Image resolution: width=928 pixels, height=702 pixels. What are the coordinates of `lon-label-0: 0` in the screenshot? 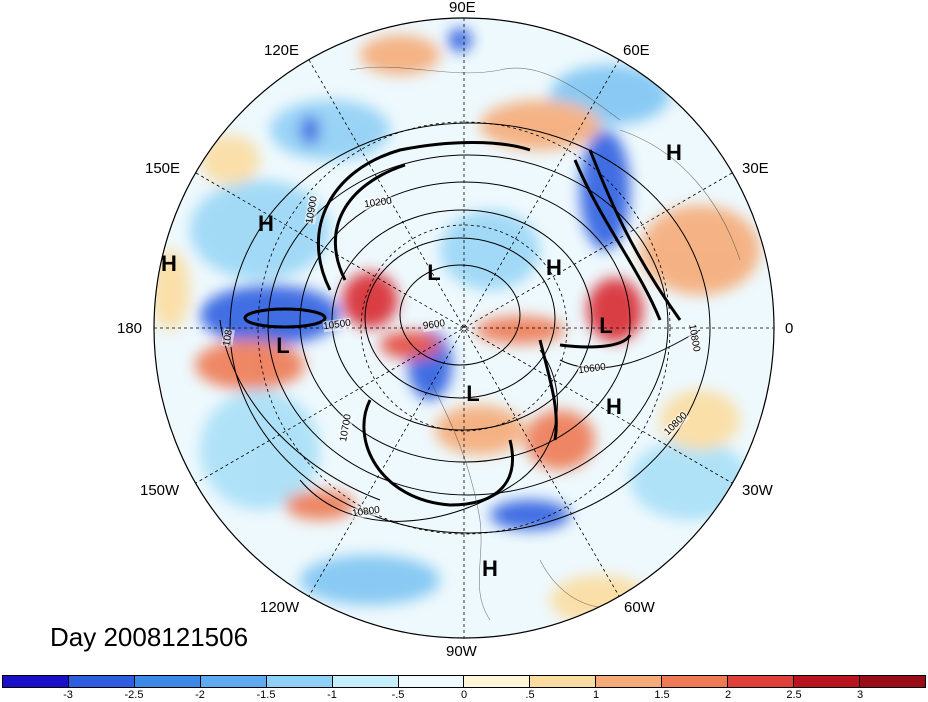 It's located at (789, 328).